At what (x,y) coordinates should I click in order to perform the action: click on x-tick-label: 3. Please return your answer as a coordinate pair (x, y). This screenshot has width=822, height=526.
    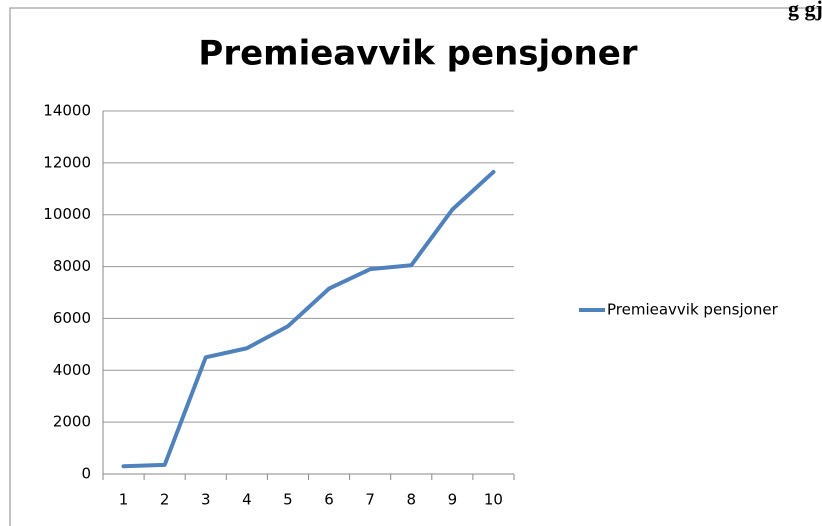
    Looking at the image, I should click on (206, 500).